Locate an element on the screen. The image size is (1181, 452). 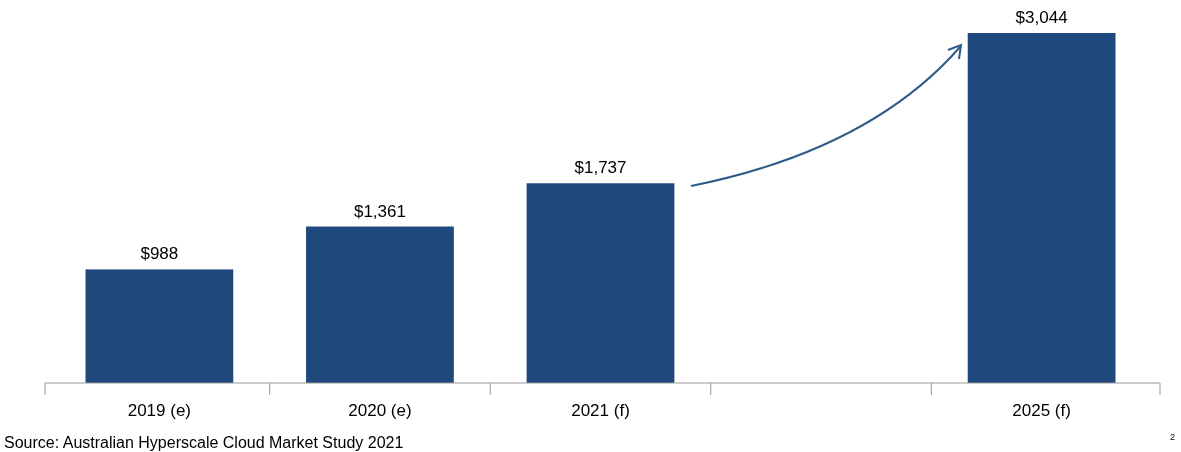
data-label: $3,044 is located at coordinates (1041, 17).